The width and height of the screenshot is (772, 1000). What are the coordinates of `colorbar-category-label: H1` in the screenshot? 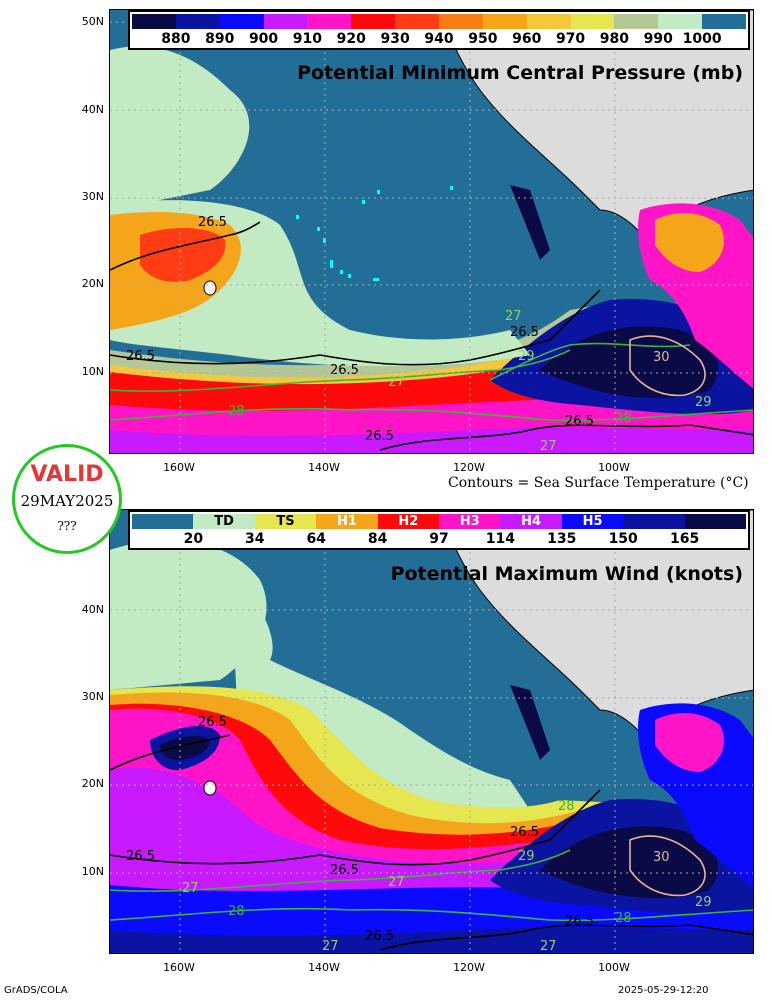 It's located at (346, 521).